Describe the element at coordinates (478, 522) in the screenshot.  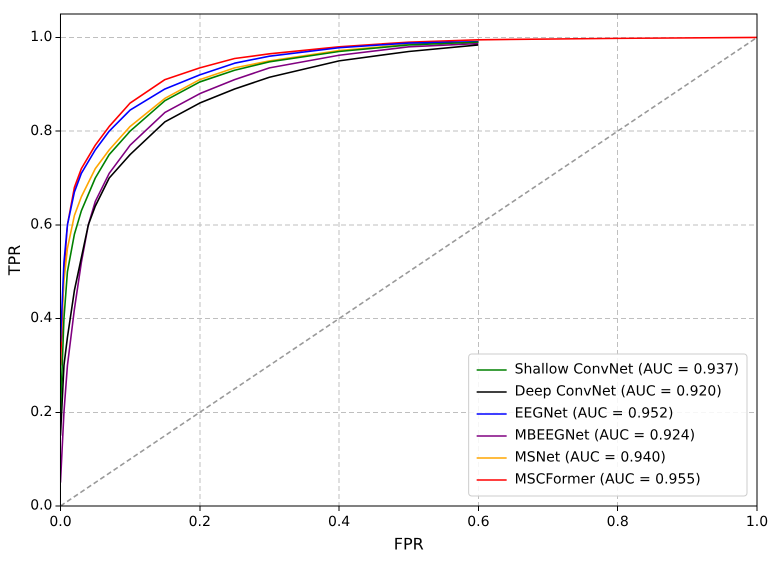
I see `x-tick-label: 0.6` at that location.